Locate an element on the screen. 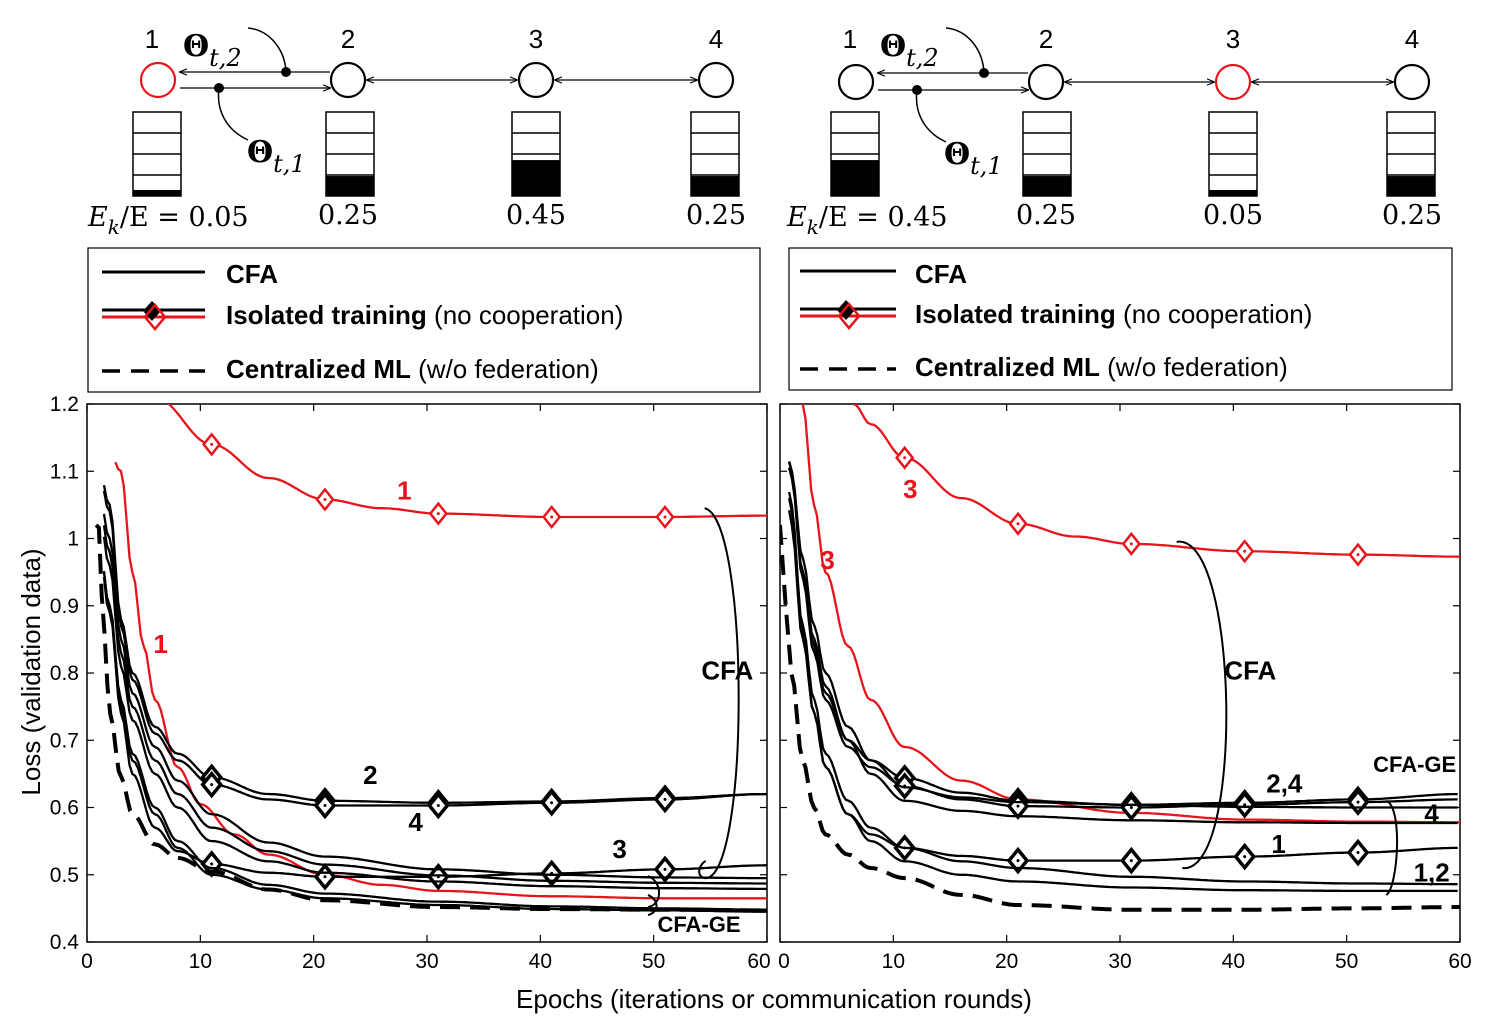 The height and width of the screenshot is (1035, 1490). x-tick-label: 30 is located at coordinates (426, 961).